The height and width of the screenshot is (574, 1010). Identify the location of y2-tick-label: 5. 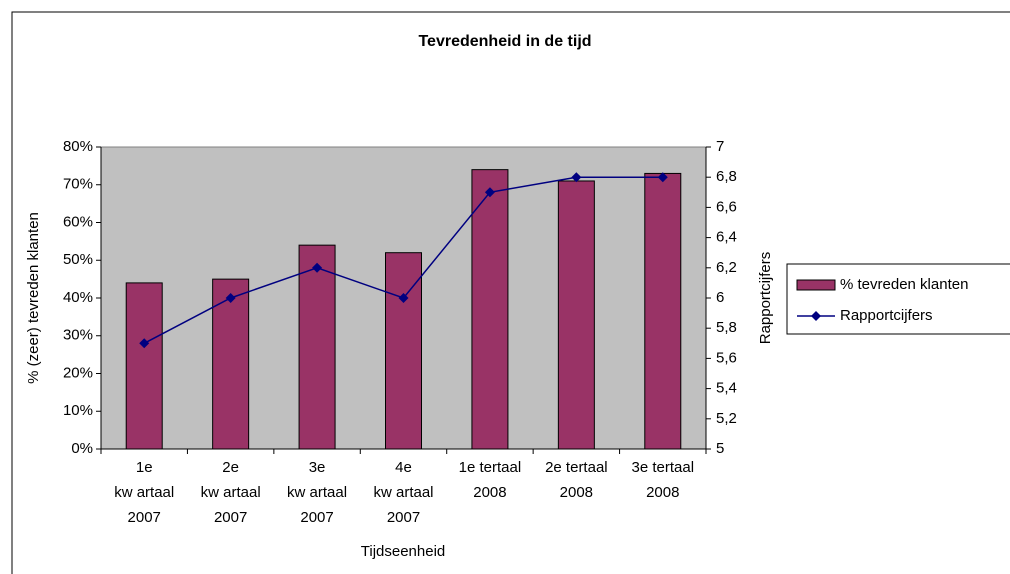
(720, 448).